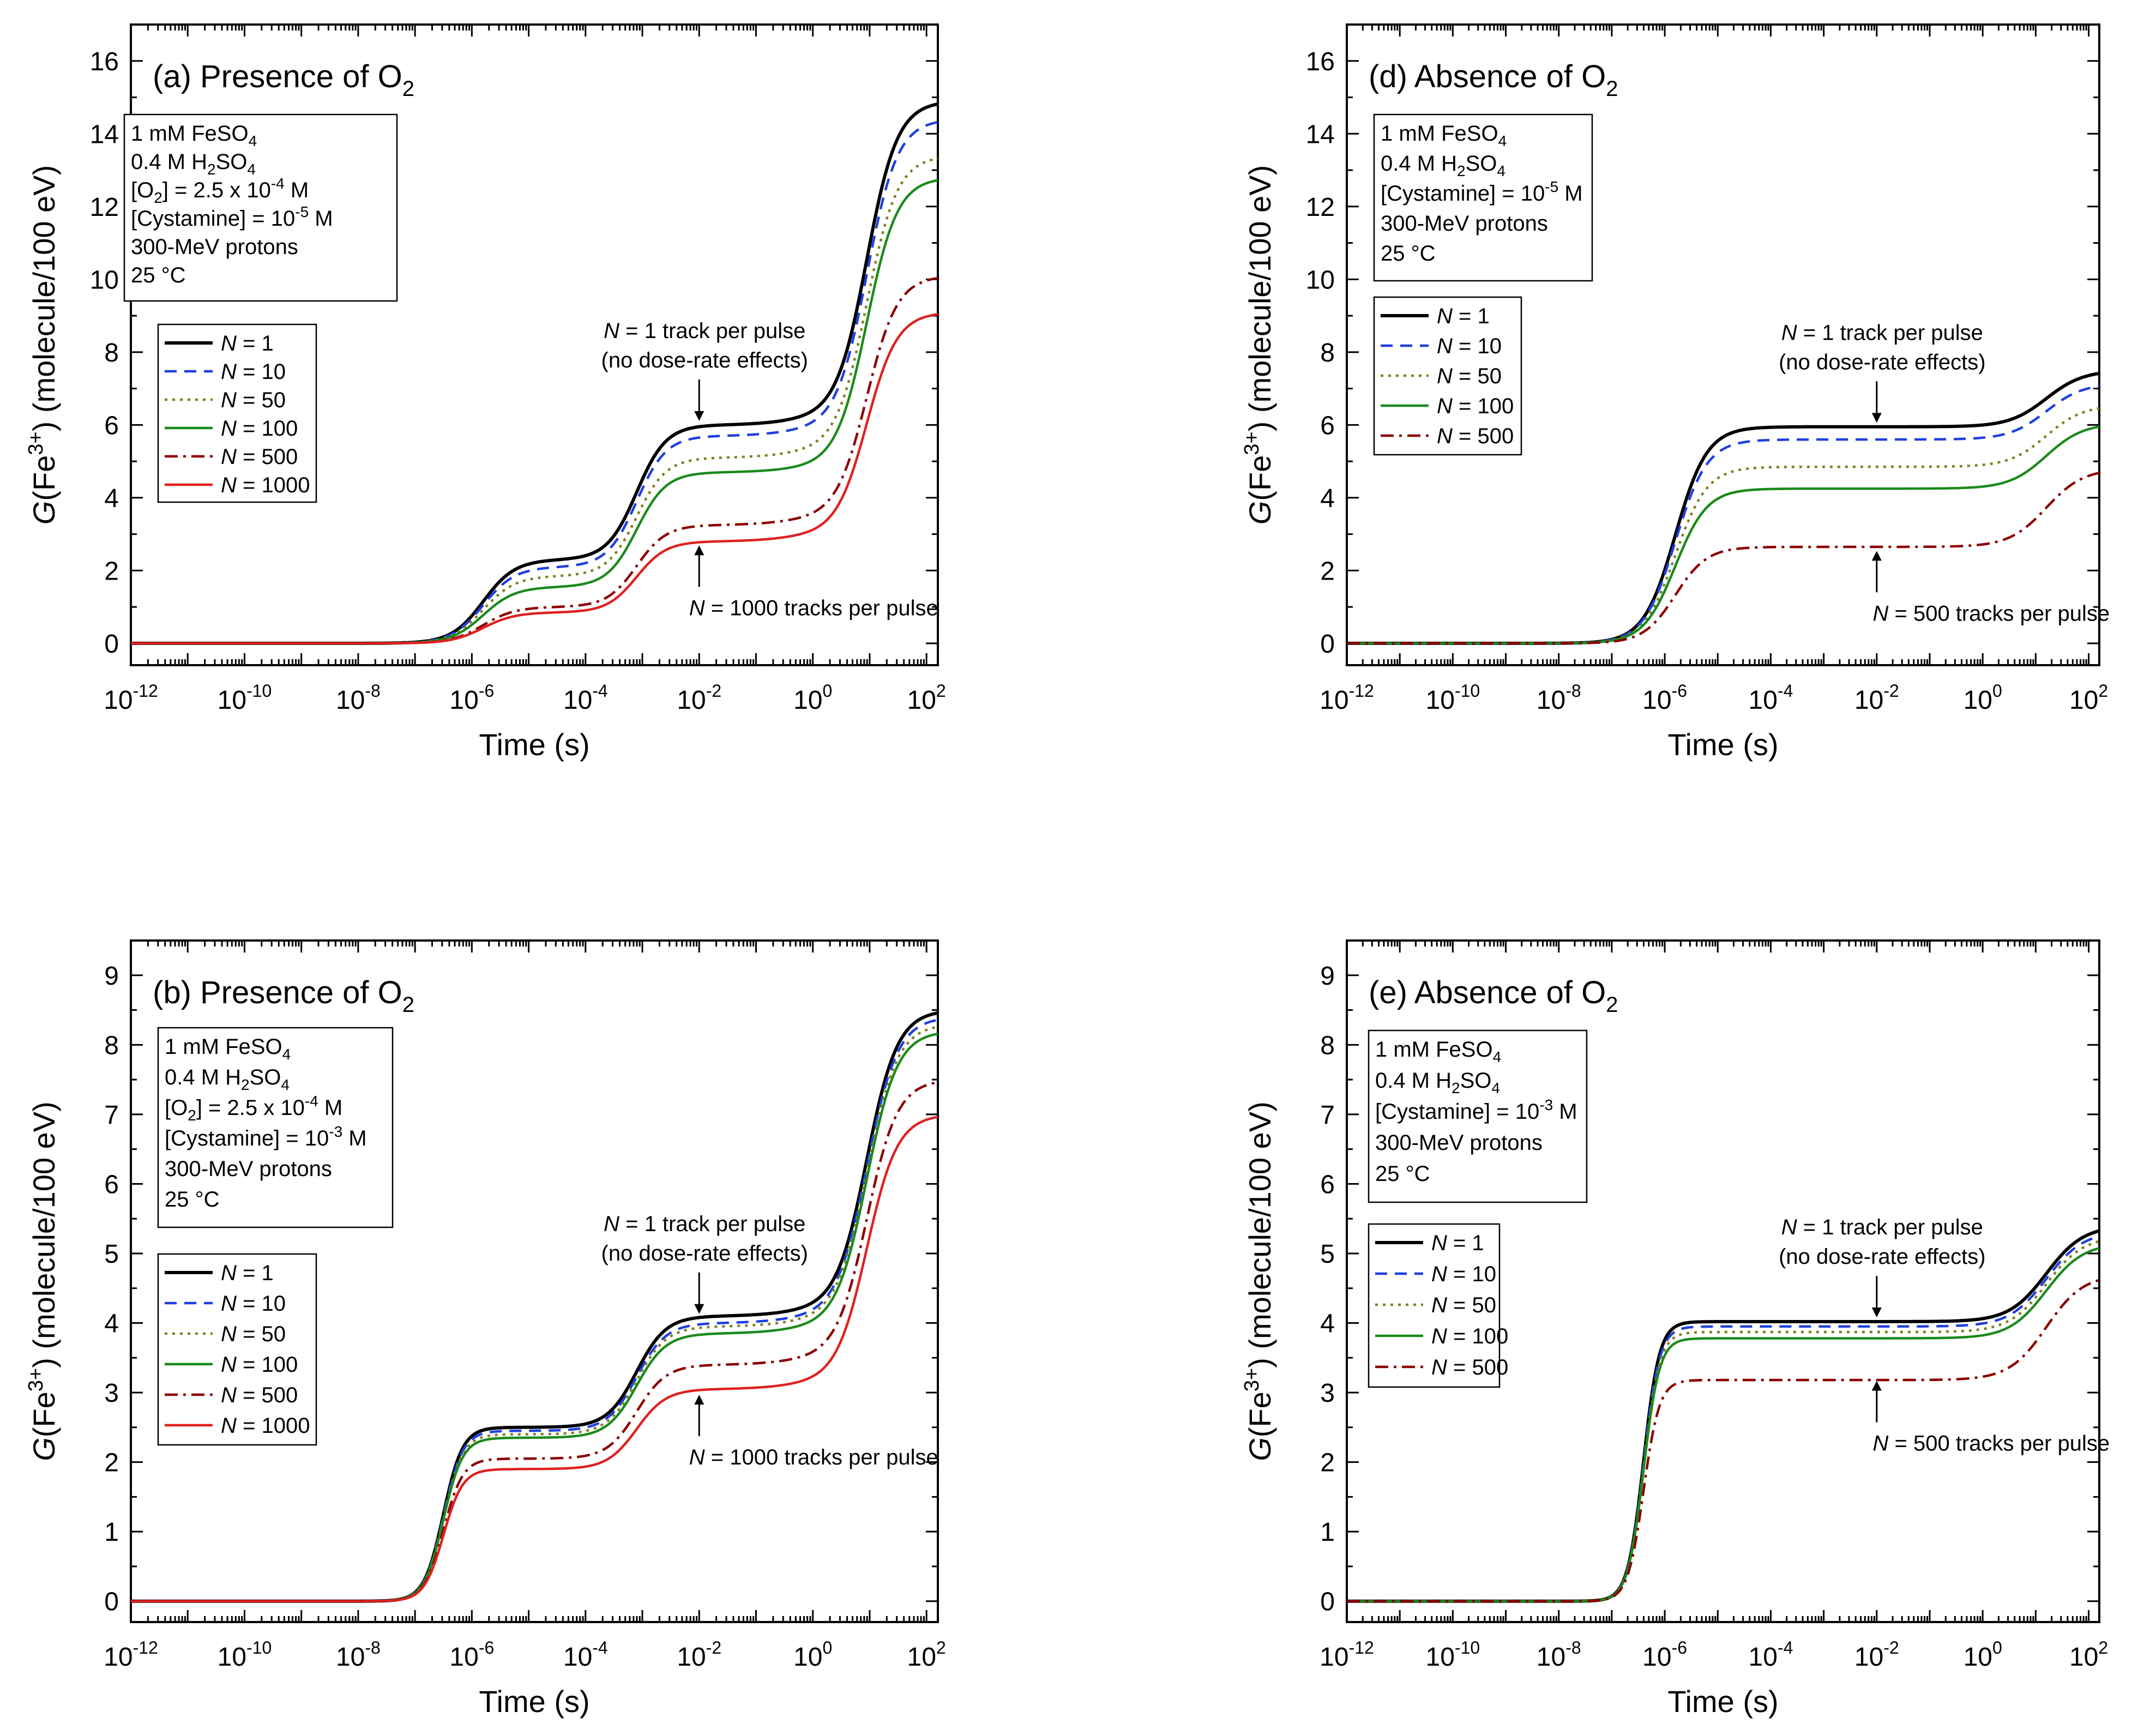 This screenshot has width=2132, height=1736. What do you see at coordinates (1494, 996) in the screenshot?
I see `panel-title: (e) Absence of O2` at bounding box center [1494, 996].